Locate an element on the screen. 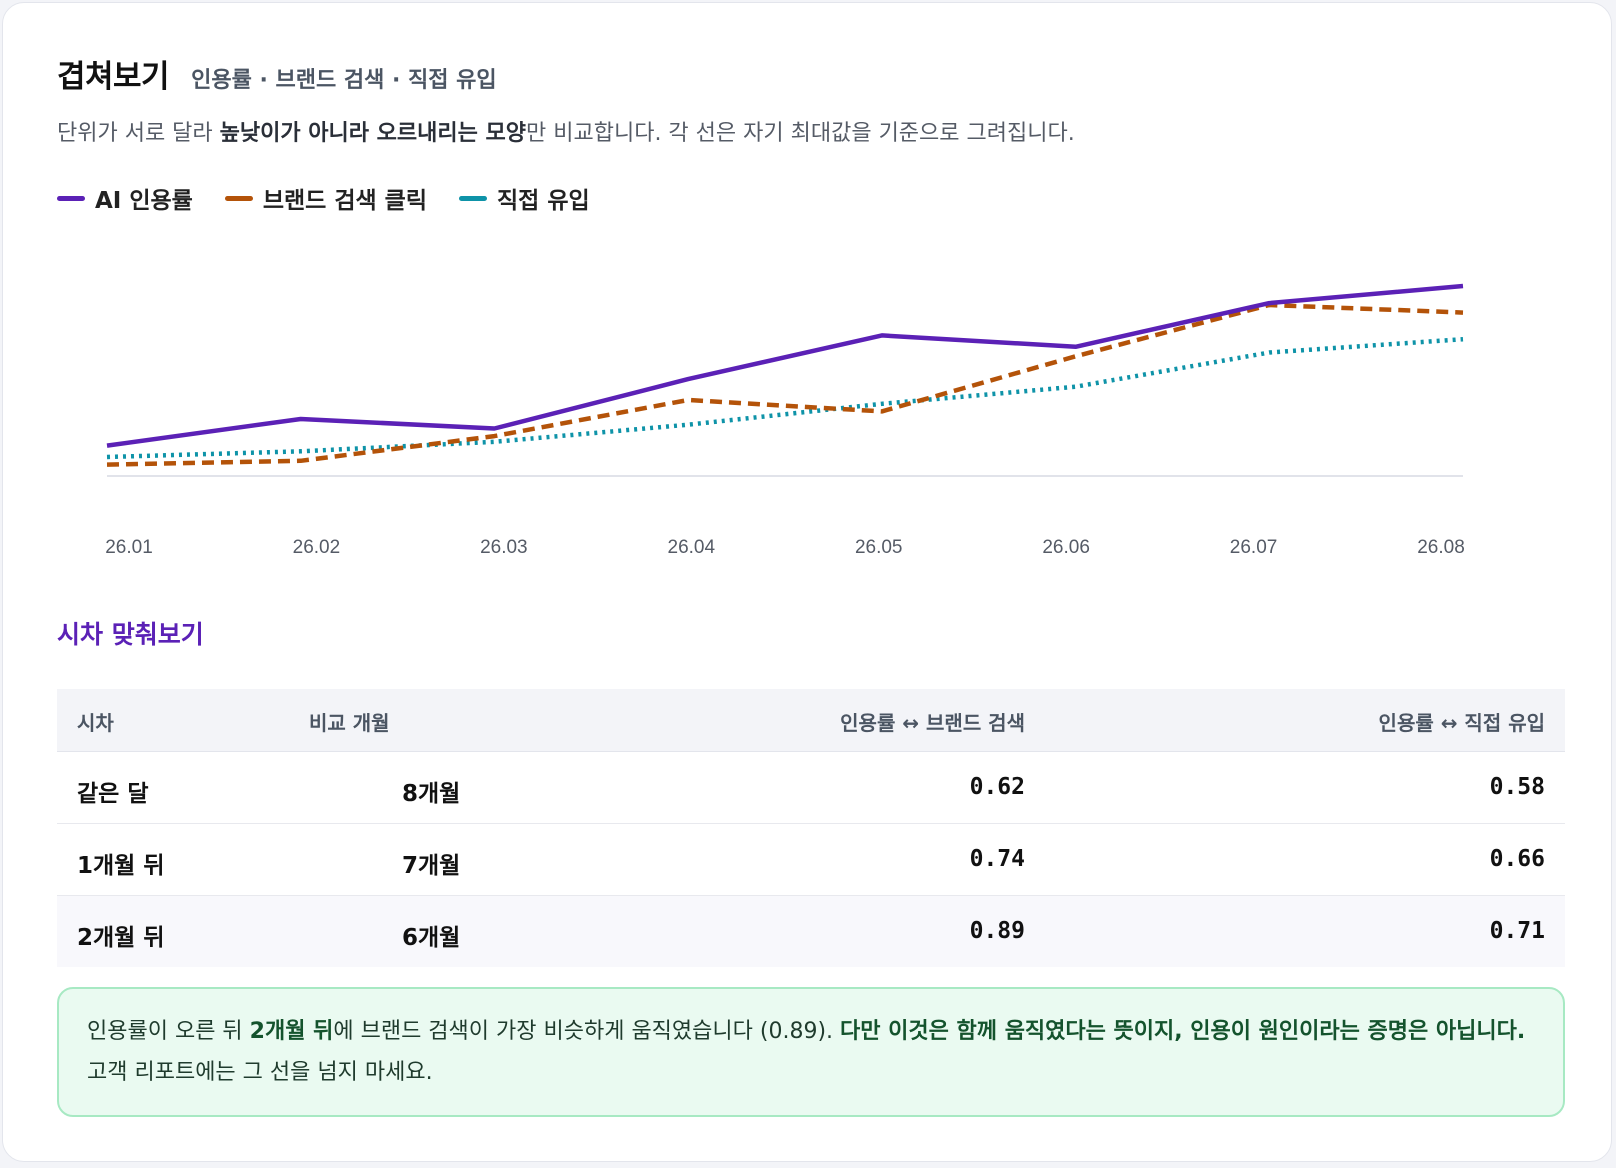 The height and width of the screenshot is (1168, 1616). legend-label-direct: 직접 유입 is located at coordinates (543, 201).